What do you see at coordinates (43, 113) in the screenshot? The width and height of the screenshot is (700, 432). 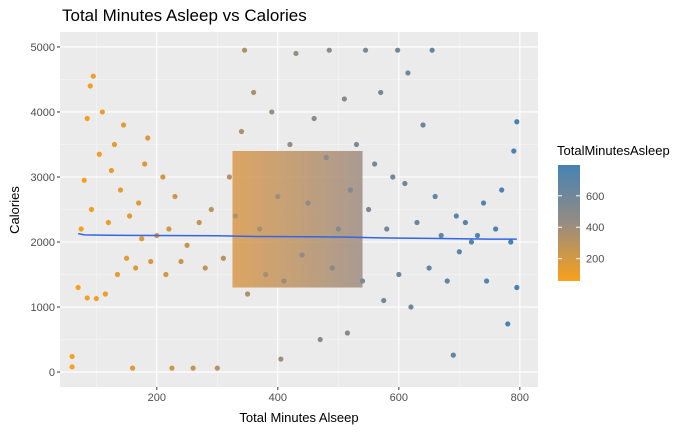 I see `y-tick-label: 4000` at bounding box center [43, 113].